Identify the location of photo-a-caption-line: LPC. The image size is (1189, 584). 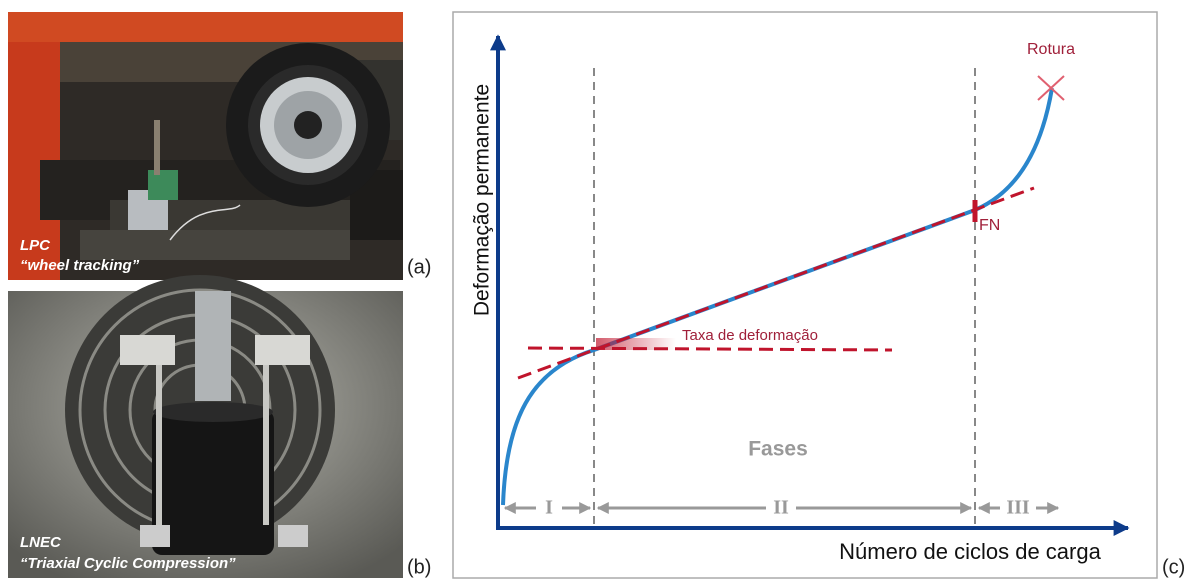
(35, 245).